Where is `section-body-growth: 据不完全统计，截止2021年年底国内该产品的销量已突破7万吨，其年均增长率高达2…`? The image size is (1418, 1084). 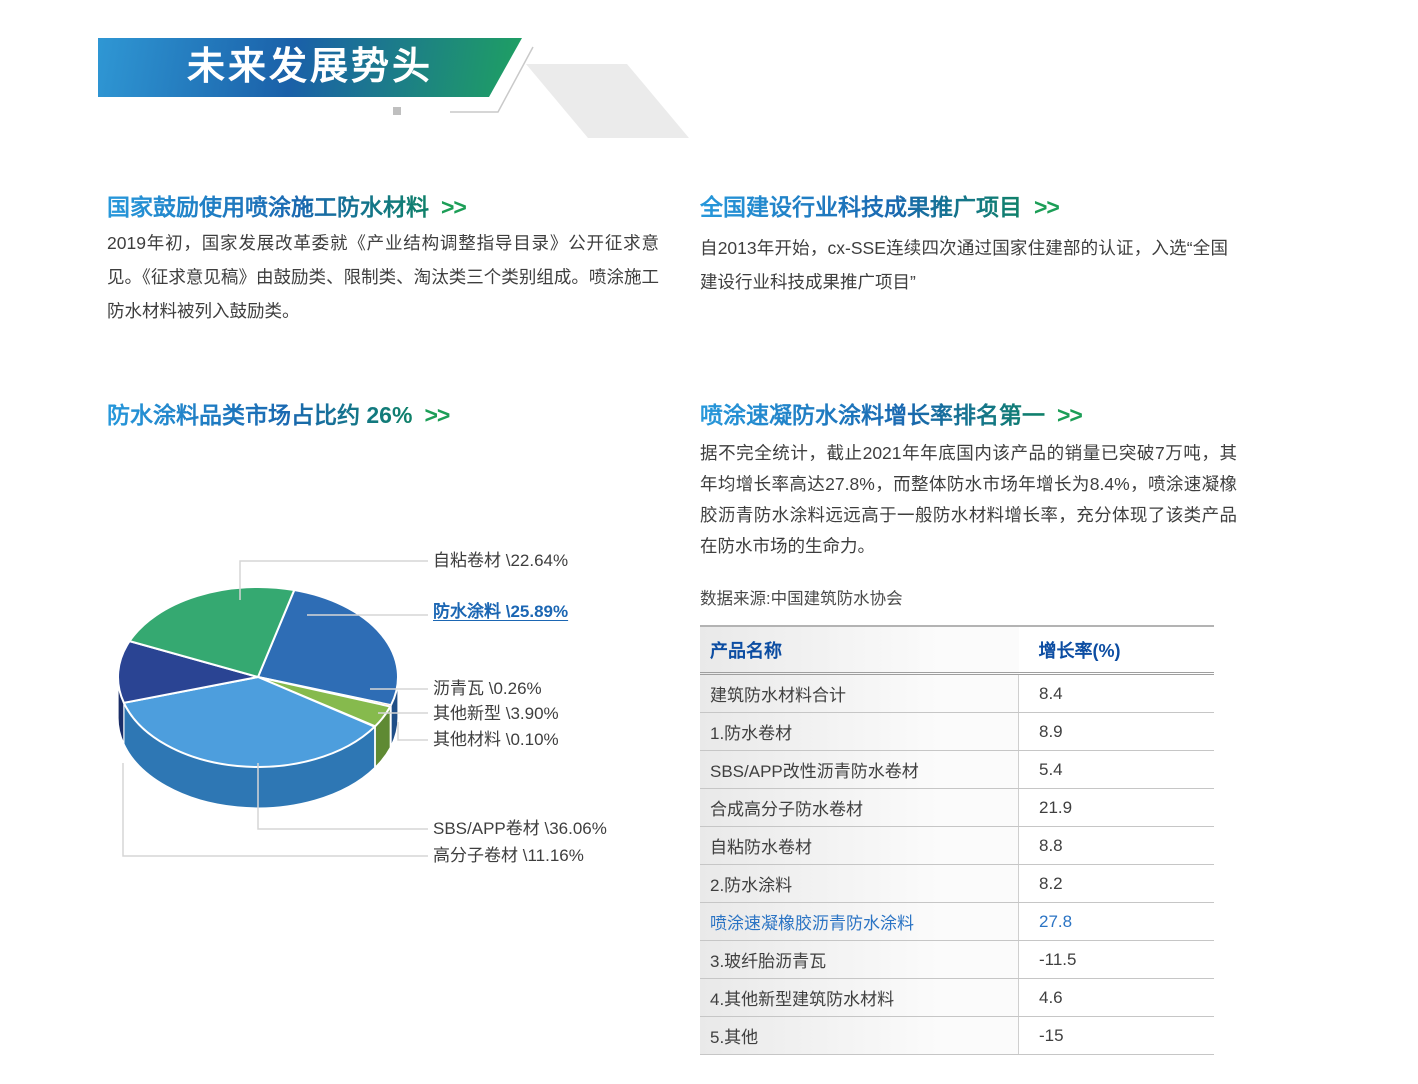 section-body-growth: 据不完全统计，截止2021年年底国内该产品的销量已突破7万吨，其年均增长率高达2… is located at coordinates (968, 499).